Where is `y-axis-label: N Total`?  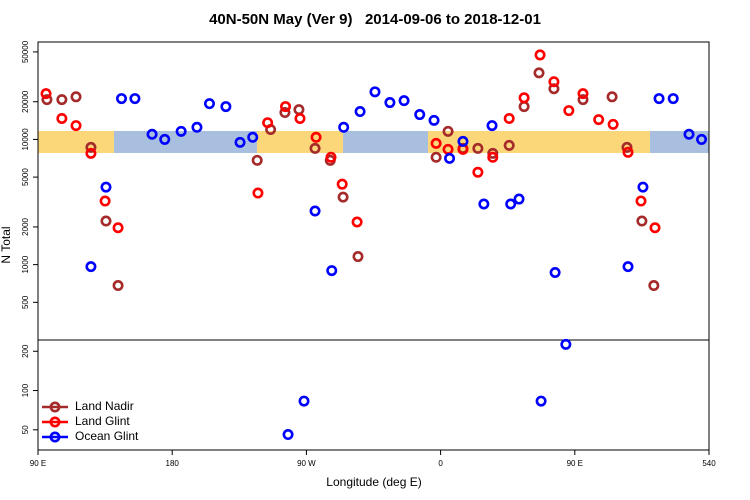 y-axis-label: N Total is located at coordinates (6, 244).